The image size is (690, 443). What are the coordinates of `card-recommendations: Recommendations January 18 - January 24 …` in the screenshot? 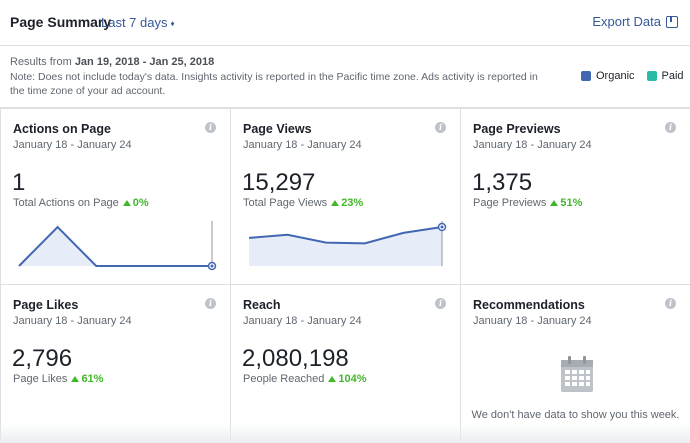 It's located at (575, 363).